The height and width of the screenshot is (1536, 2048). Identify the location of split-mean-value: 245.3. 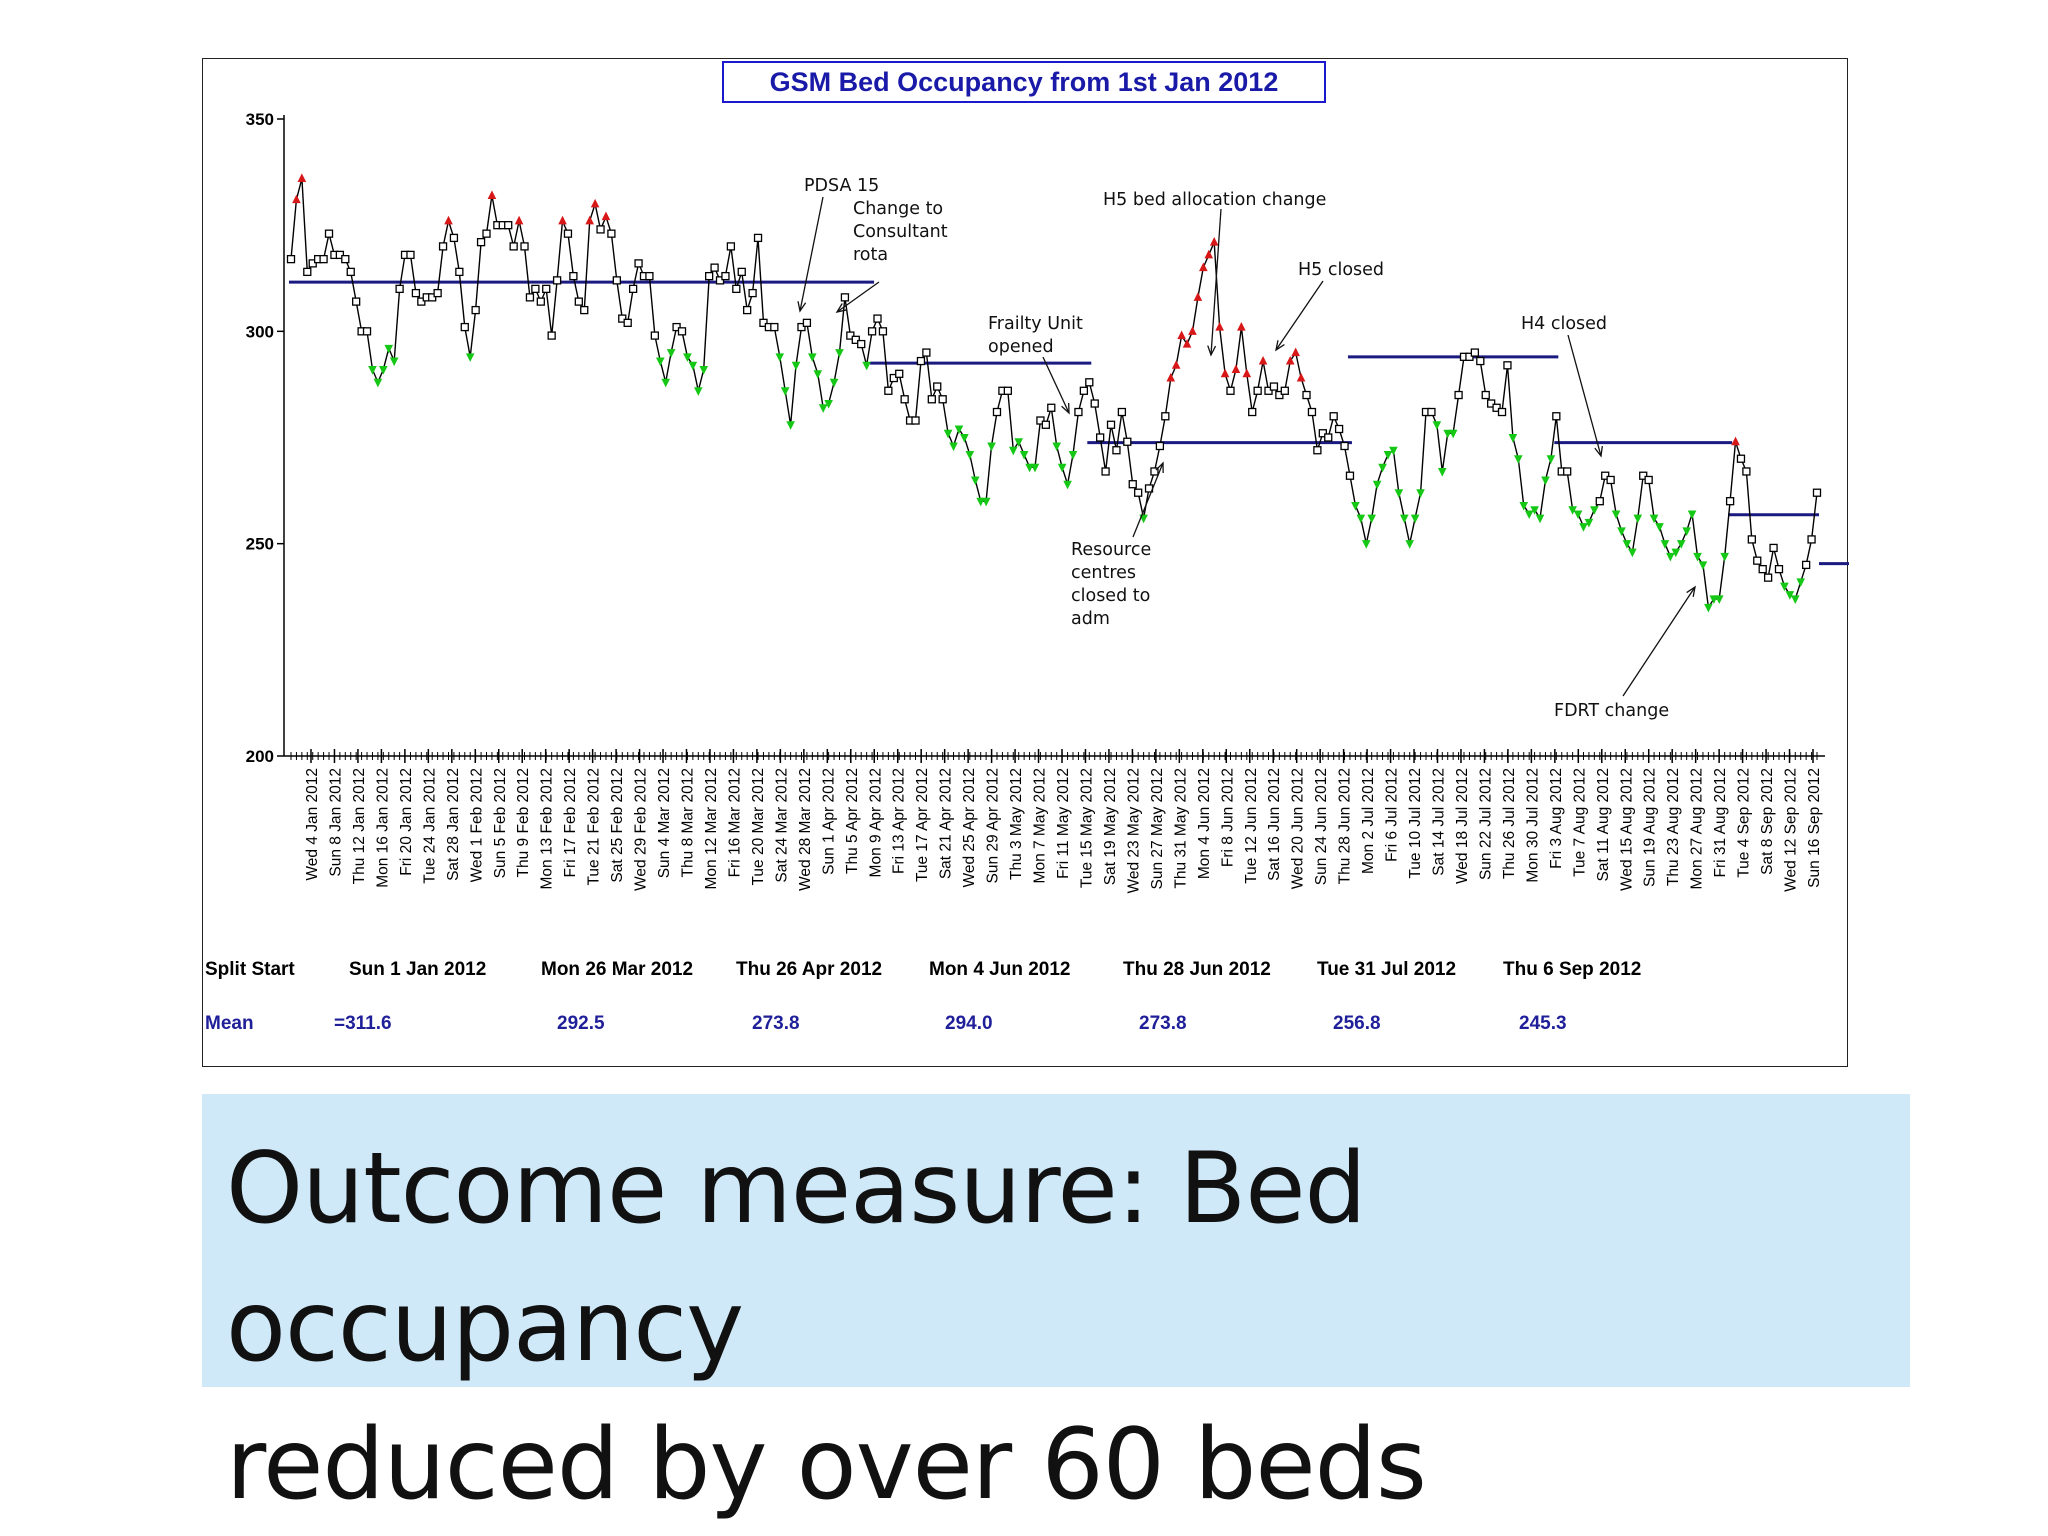
(1543, 1023).